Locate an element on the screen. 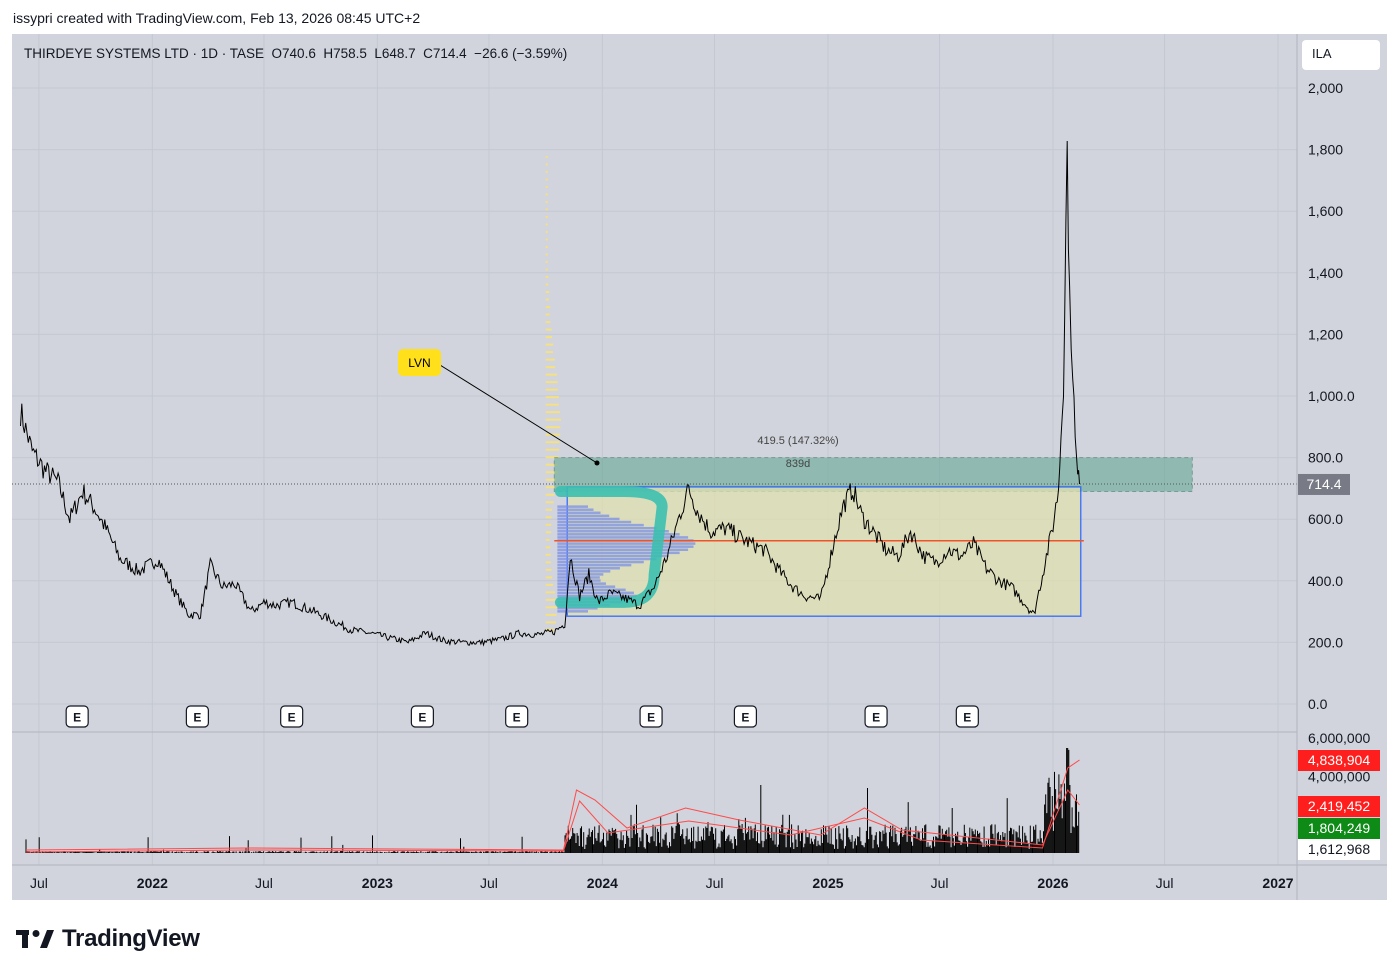  measure-duration: 839d is located at coordinates (798, 464).